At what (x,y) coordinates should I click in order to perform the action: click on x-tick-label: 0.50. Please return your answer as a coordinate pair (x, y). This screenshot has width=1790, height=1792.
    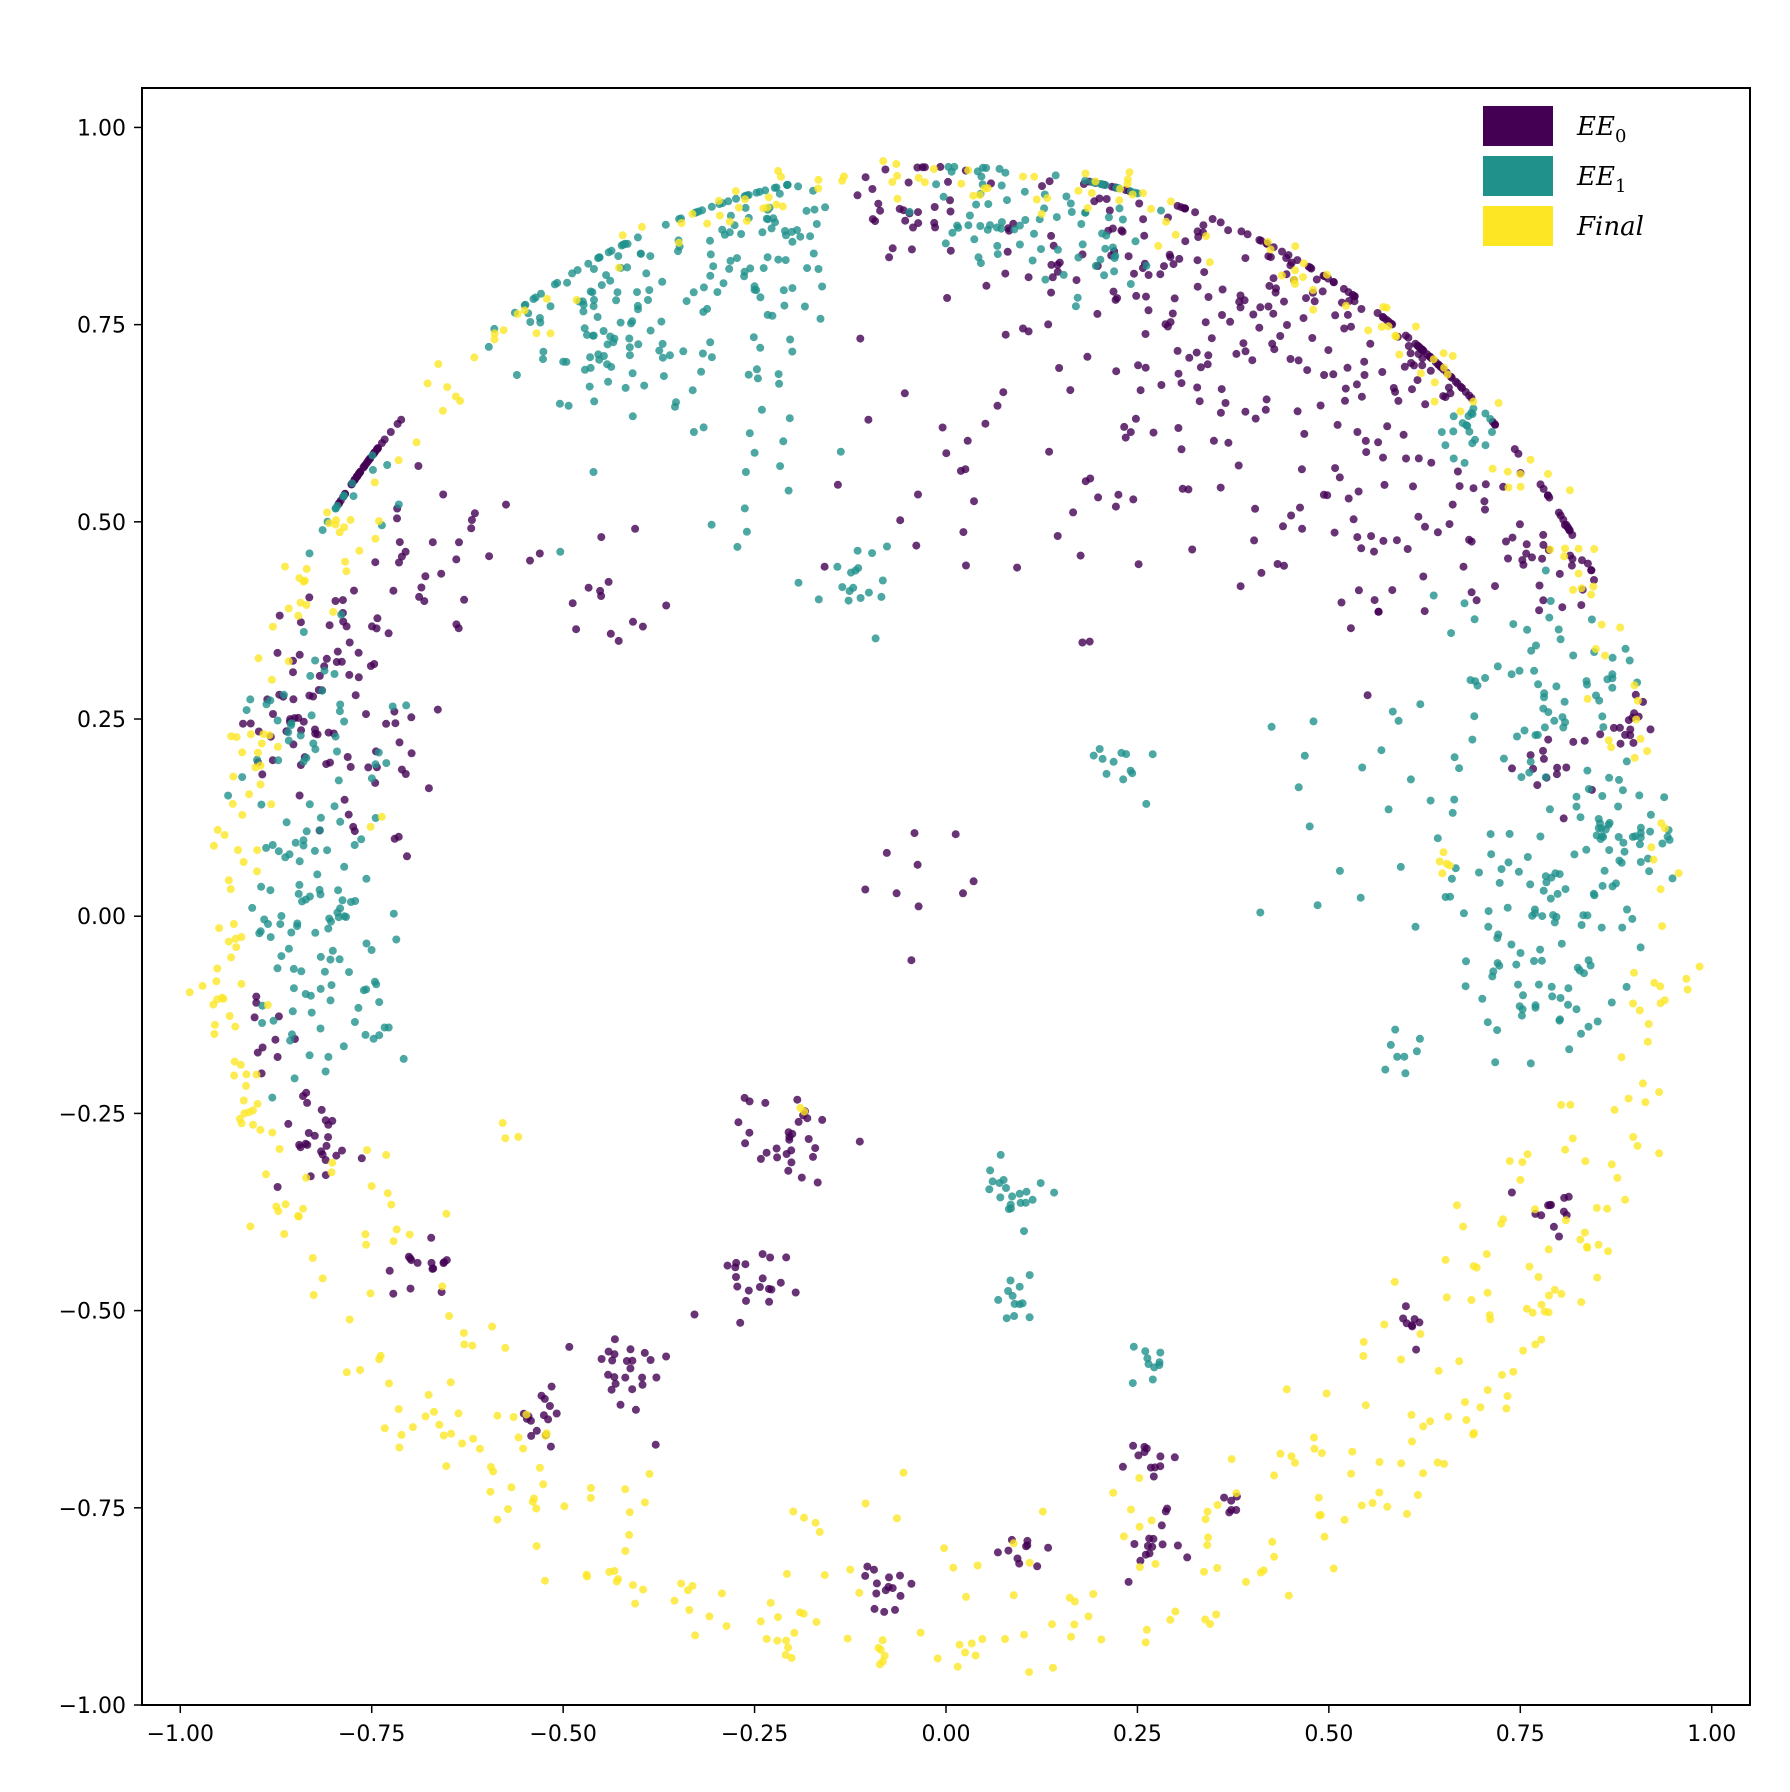
    Looking at the image, I should click on (1328, 1734).